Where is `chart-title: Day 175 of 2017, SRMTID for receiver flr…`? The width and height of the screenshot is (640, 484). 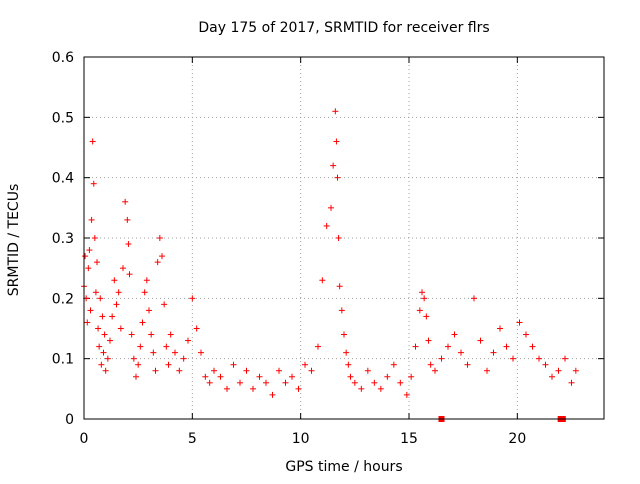 chart-title: Day 175 of 2017, SRMTID for receiver flr… is located at coordinates (343, 28).